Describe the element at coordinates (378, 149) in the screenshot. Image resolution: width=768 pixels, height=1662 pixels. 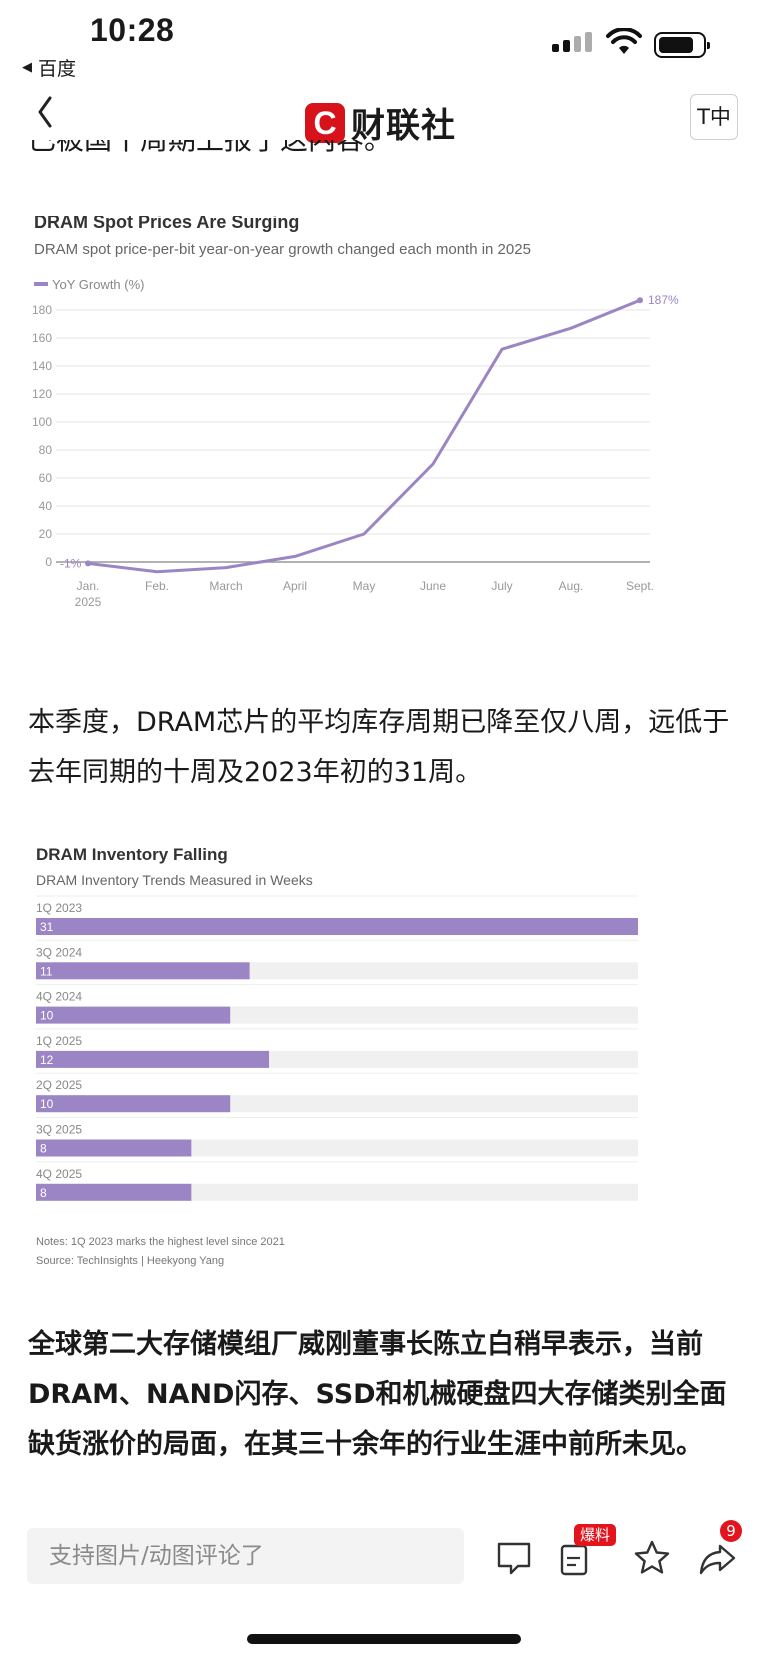
I see `clipped-text: 已被国十周期上报了这内容。` at that location.